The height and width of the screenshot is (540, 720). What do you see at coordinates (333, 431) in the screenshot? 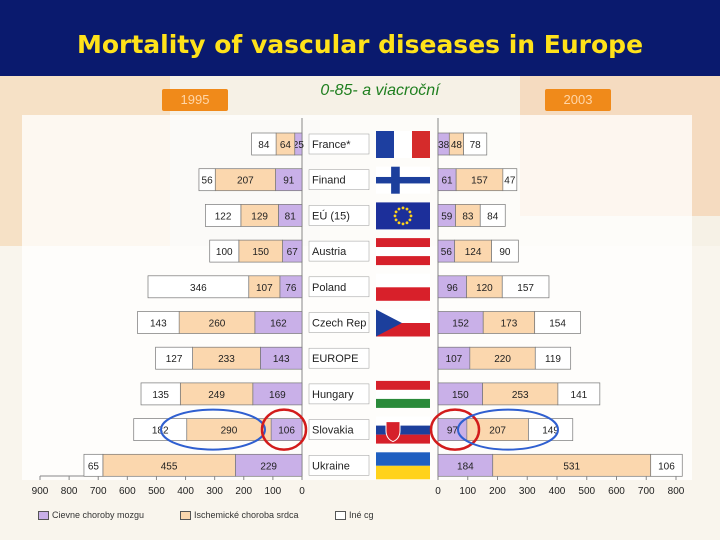
I see `category-label: Slovakia` at bounding box center [333, 431].